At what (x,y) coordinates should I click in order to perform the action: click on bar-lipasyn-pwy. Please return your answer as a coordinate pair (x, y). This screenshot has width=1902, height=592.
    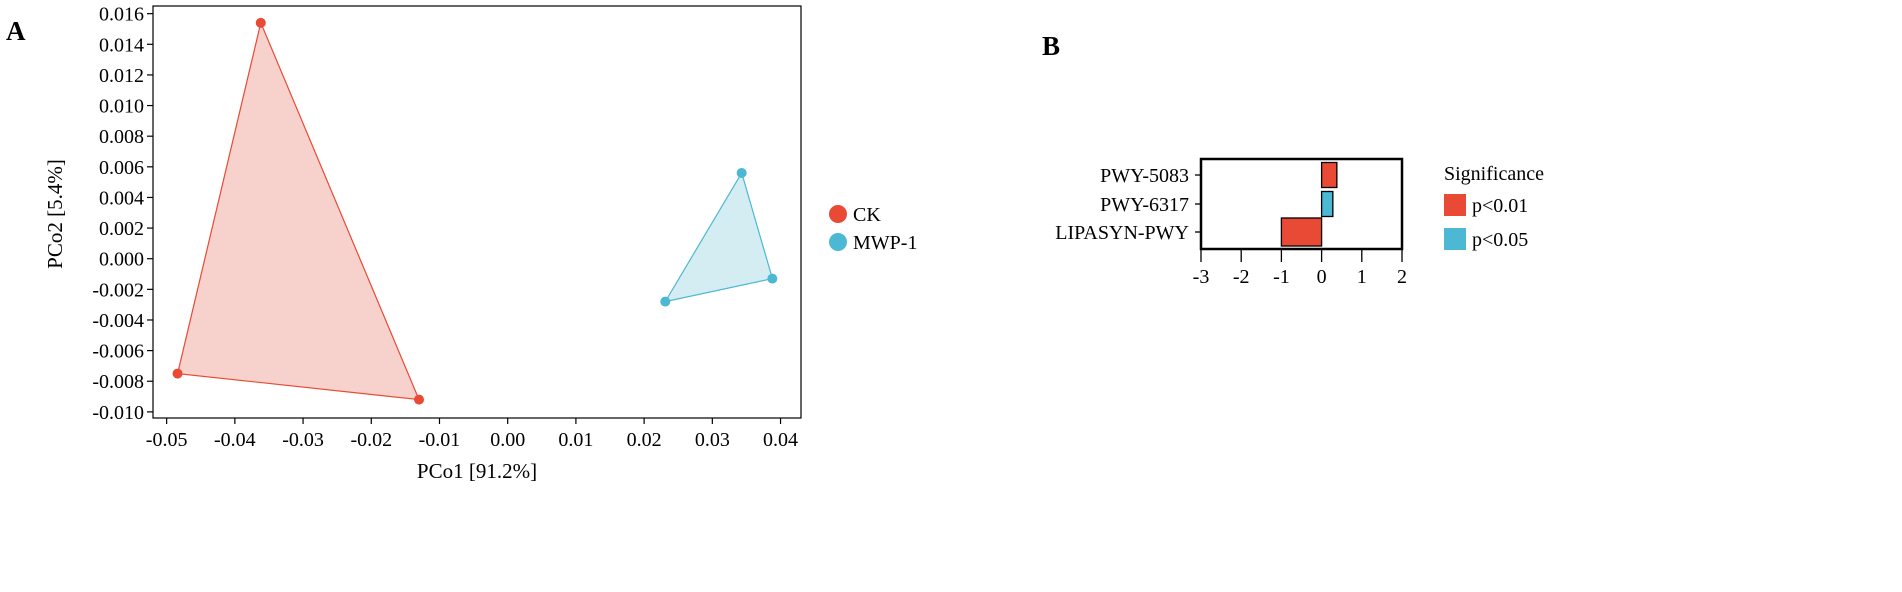
    Looking at the image, I should click on (1301, 232).